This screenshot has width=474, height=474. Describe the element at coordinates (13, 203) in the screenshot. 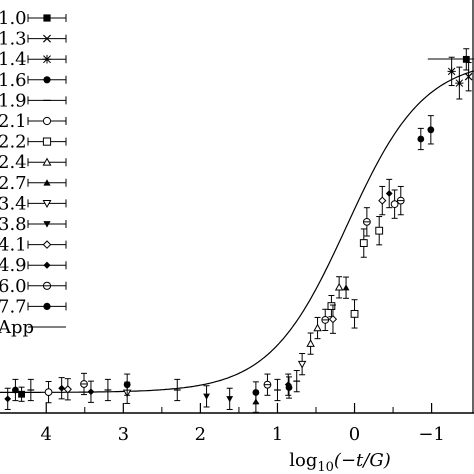

I see `legend-label: 3.4` at that location.